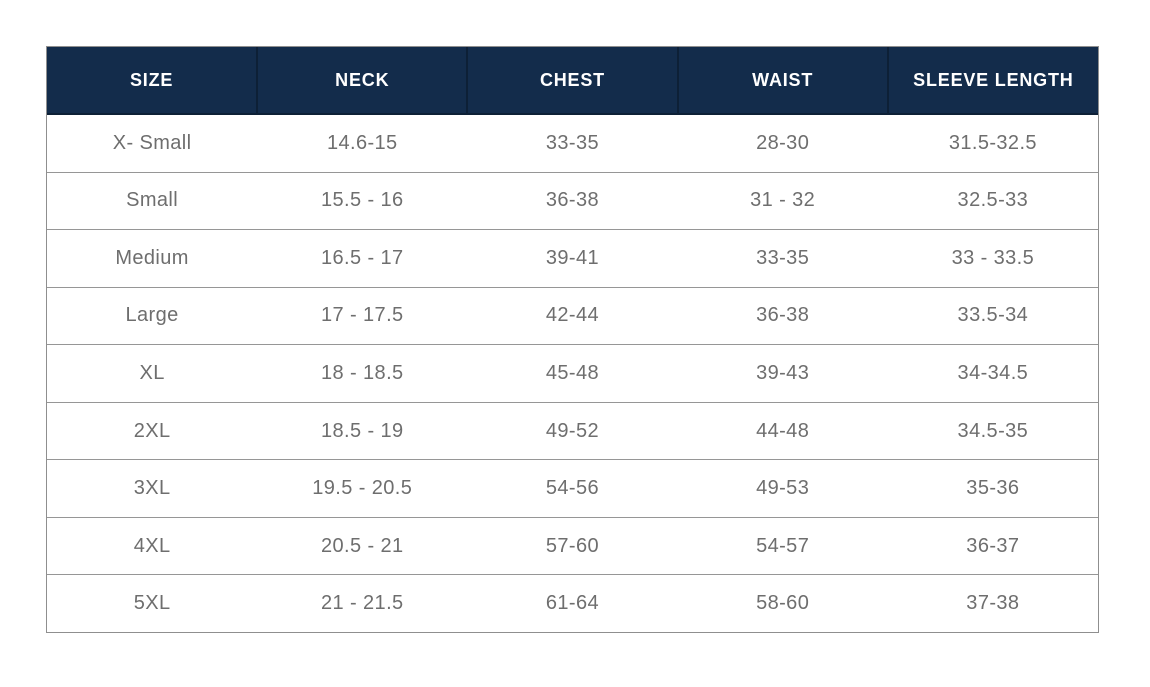 The width and height of the screenshot is (1150, 687). Describe the element at coordinates (782, 545) in the screenshot. I see `measurement-value: 54-57` at that location.